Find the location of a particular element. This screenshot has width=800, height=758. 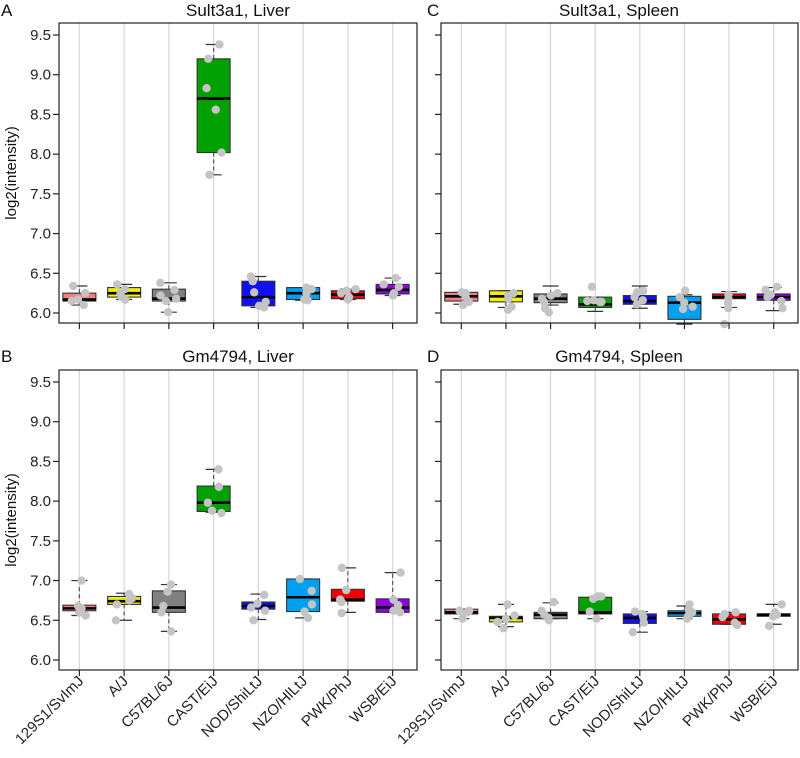

panel-title: Gm4794, Spleen is located at coordinates (619, 356).